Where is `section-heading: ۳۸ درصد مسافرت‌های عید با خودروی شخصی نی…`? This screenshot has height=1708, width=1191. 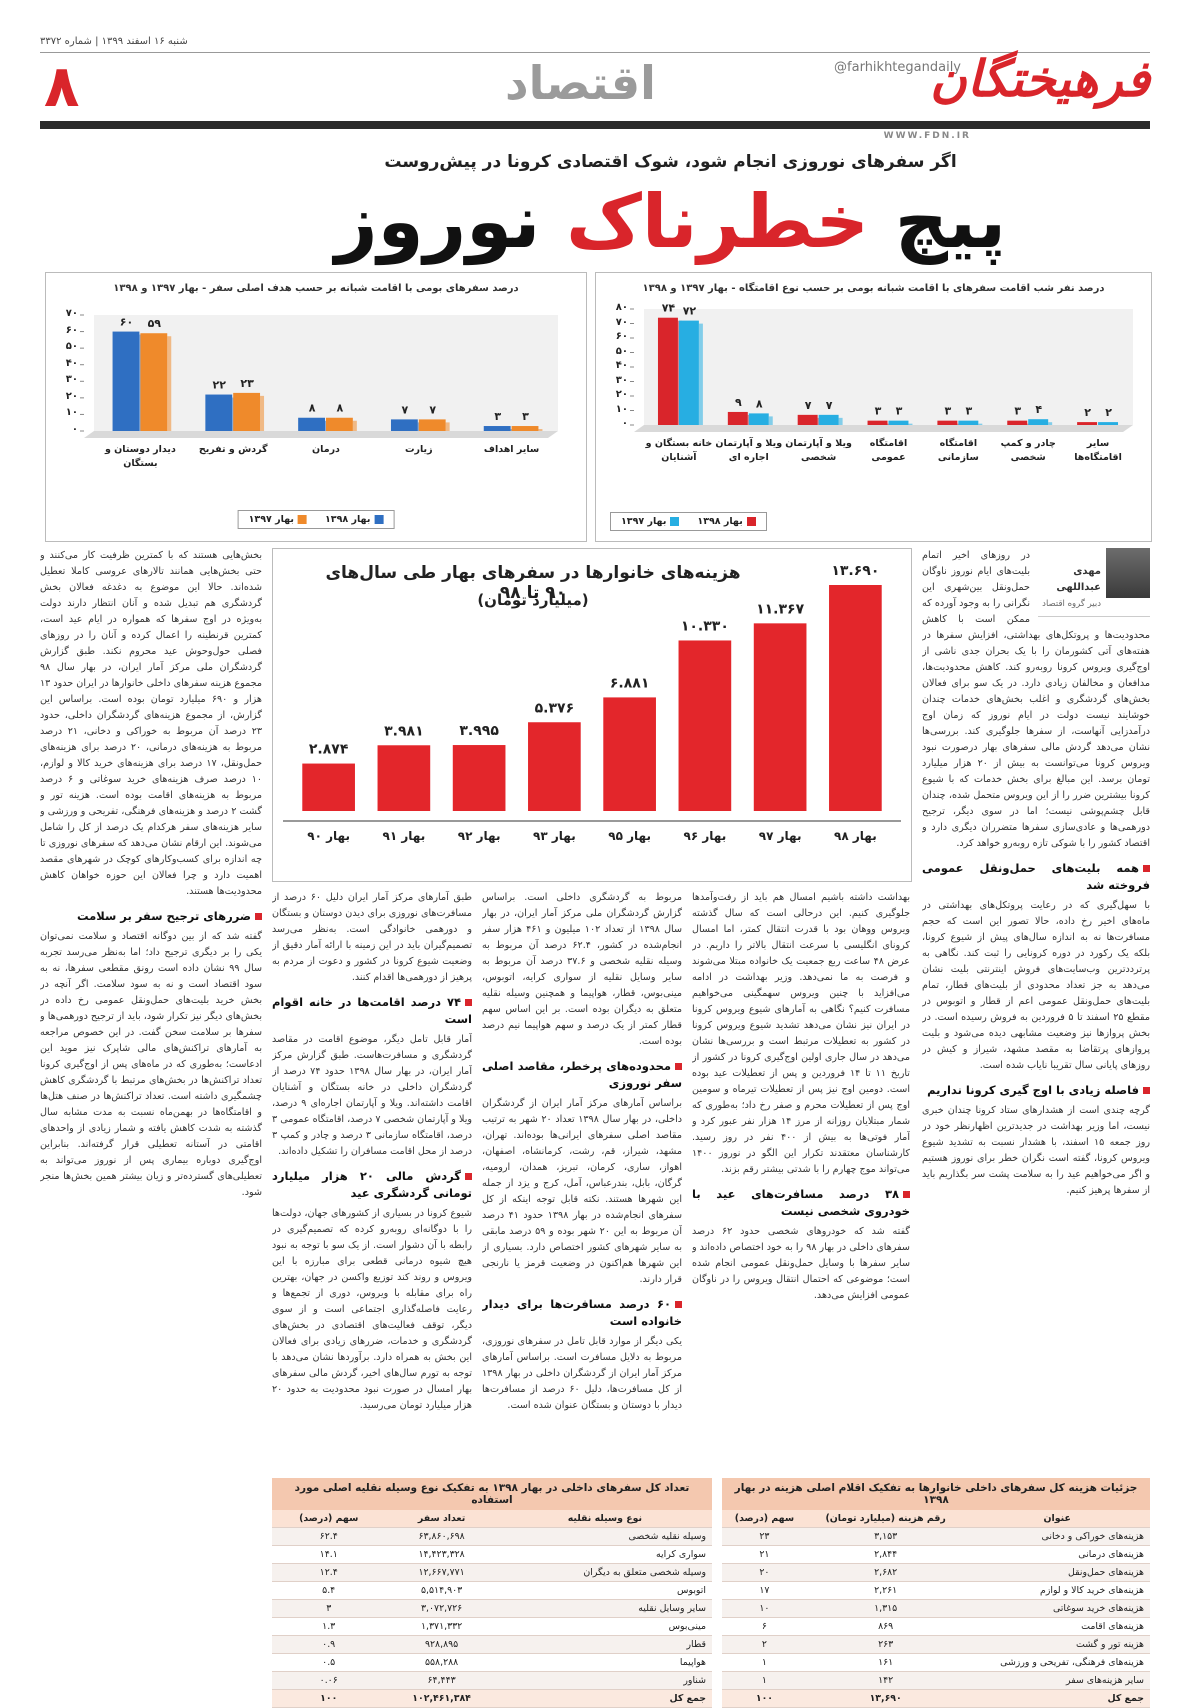
section-heading: ۳۸ درصد مسافرت‌های عید با خودروی شخصی نی… is located at coordinates (801, 1202).